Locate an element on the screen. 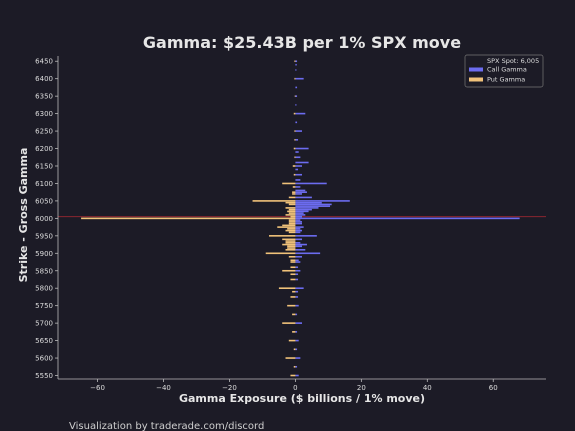 The height and width of the screenshot is (431, 575). legend-put-label: Put Gamma is located at coordinates (506, 80).